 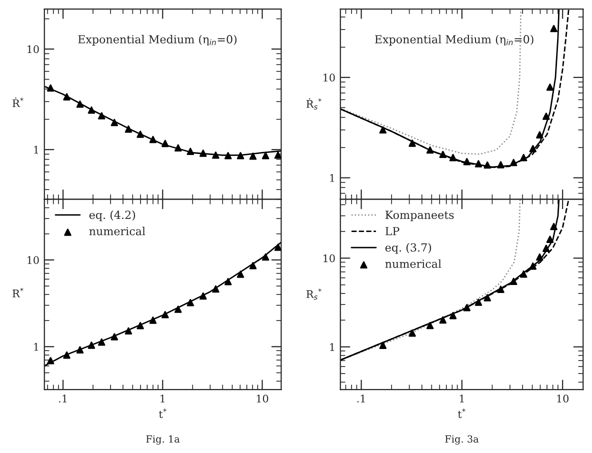 I want to click on legend-label: eq. (3.7), so click(x=408, y=248).